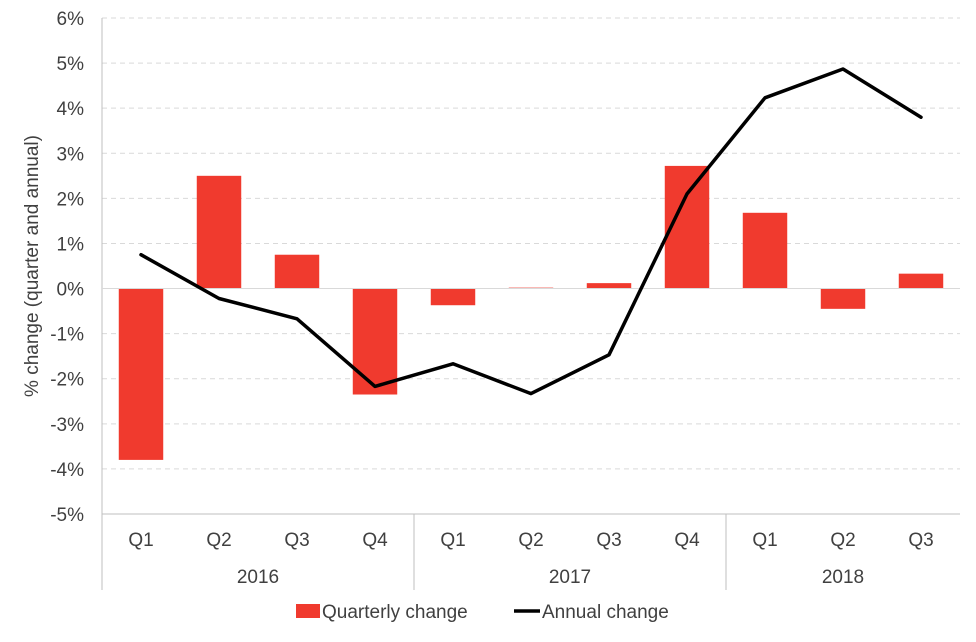 The height and width of the screenshot is (642, 976). I want to click on legend-swatch-quarterly, so click(308, 611).